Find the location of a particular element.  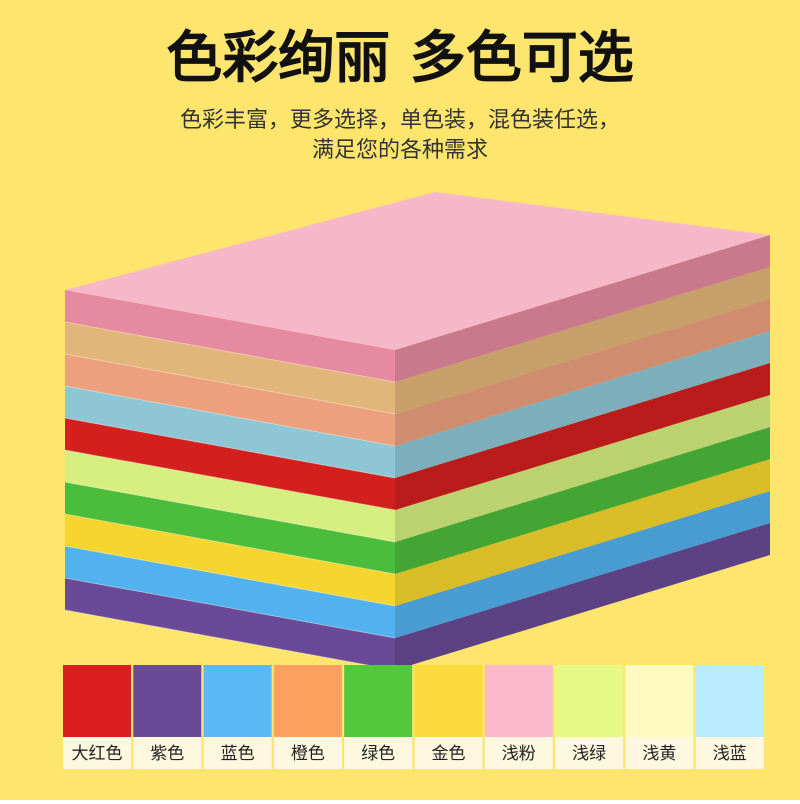

swatch-label: 浅蓝 is located at coordinates (730, 754).